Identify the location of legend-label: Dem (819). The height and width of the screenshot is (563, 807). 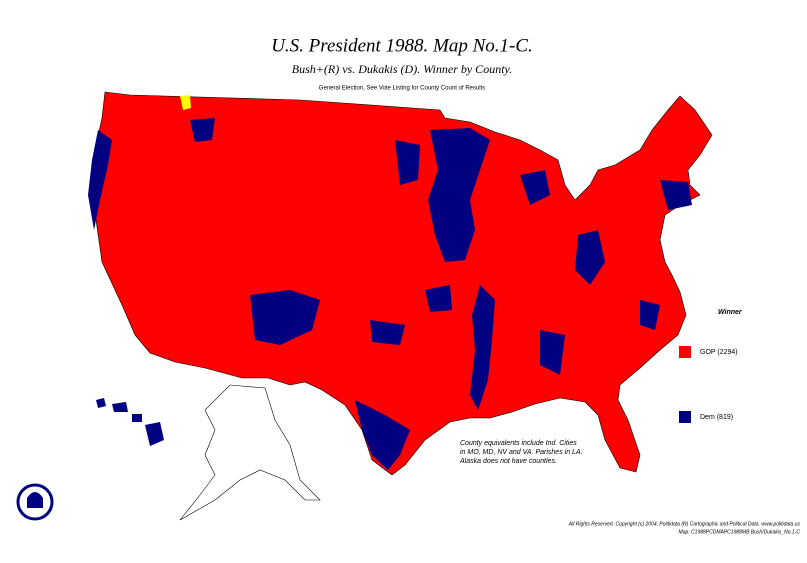
(716, 417).